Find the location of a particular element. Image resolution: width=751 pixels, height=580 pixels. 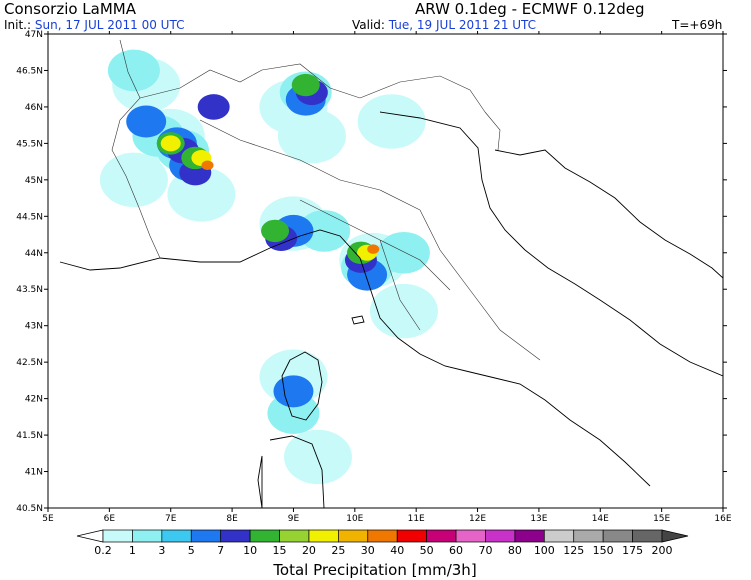

lat-tick-label: 43.5N is located at coordinates (29, 290).